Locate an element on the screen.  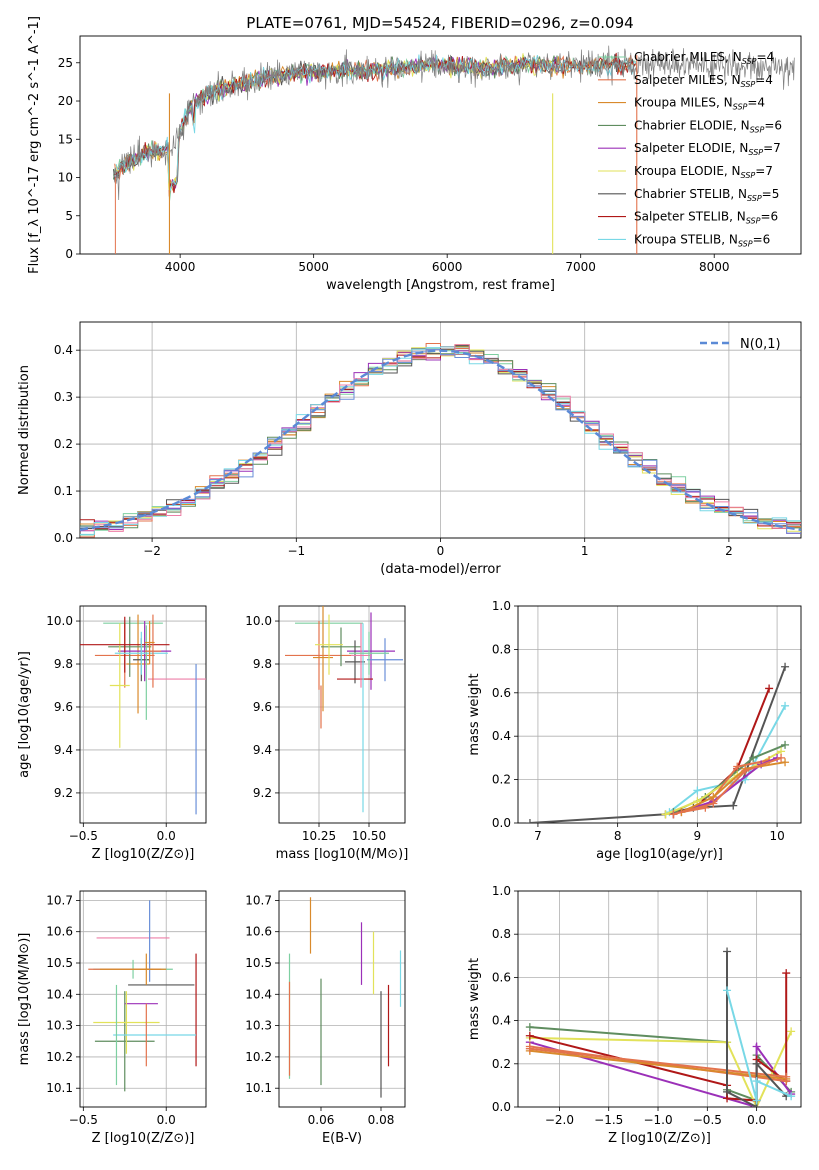
y-tick-label: 10.7 is located at coordinates (59, 900).